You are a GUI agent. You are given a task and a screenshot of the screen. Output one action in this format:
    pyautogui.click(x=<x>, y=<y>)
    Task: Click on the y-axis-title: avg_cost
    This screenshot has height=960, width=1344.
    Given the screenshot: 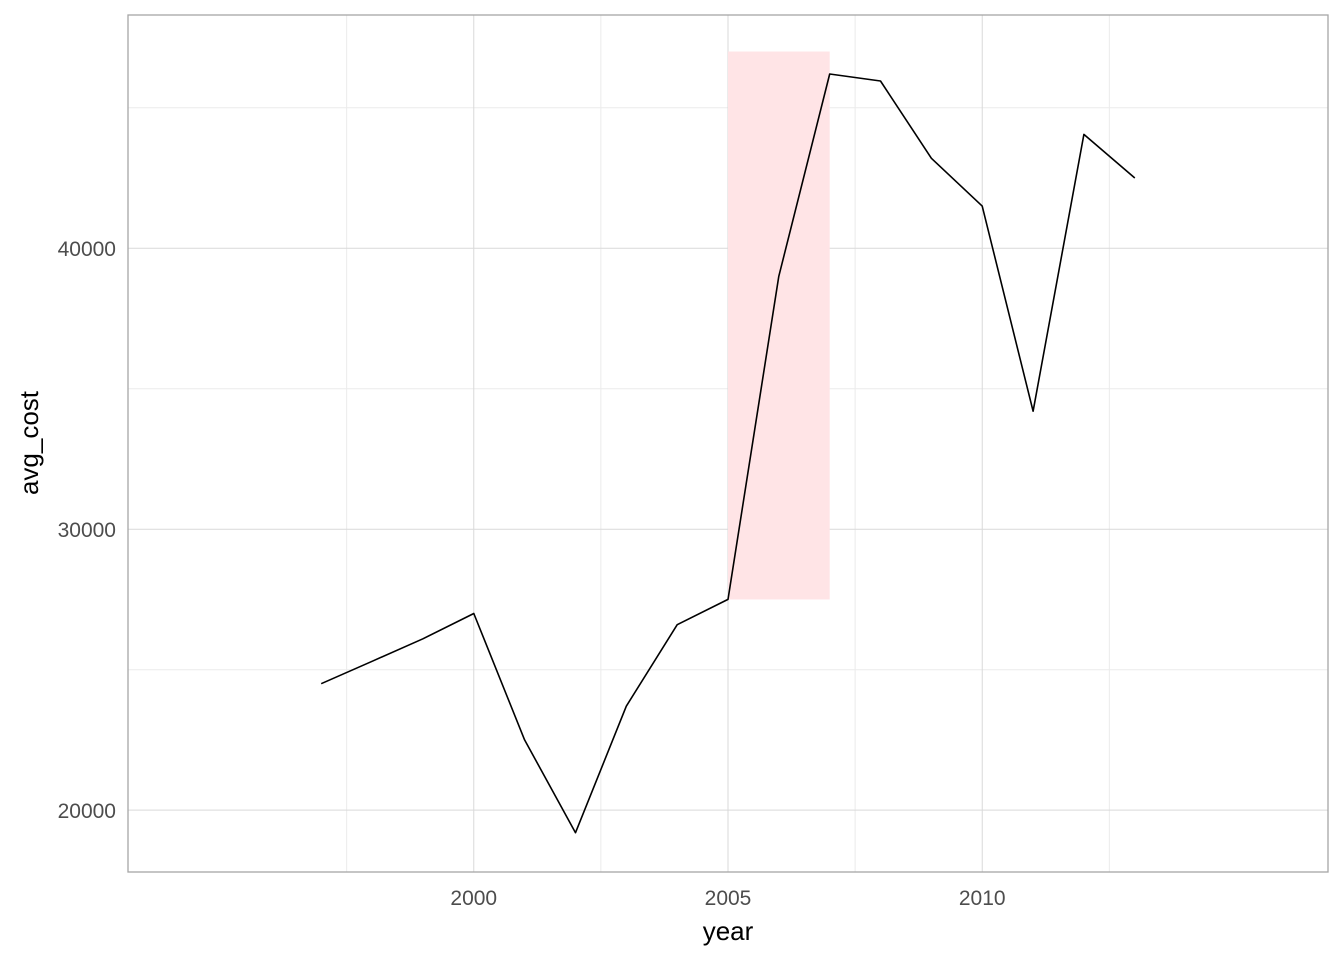 What is the action you would take?
    pyautogui.click(x=29, y=442)
    